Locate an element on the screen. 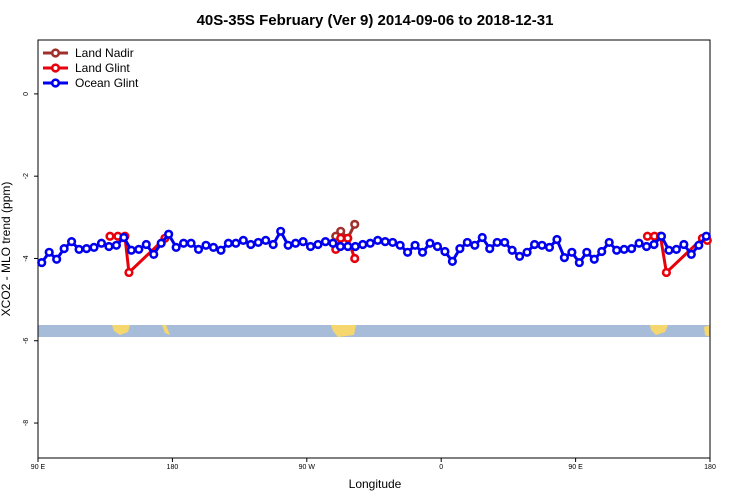  y-tick-label: -4 is located at coordinates (26, 258).